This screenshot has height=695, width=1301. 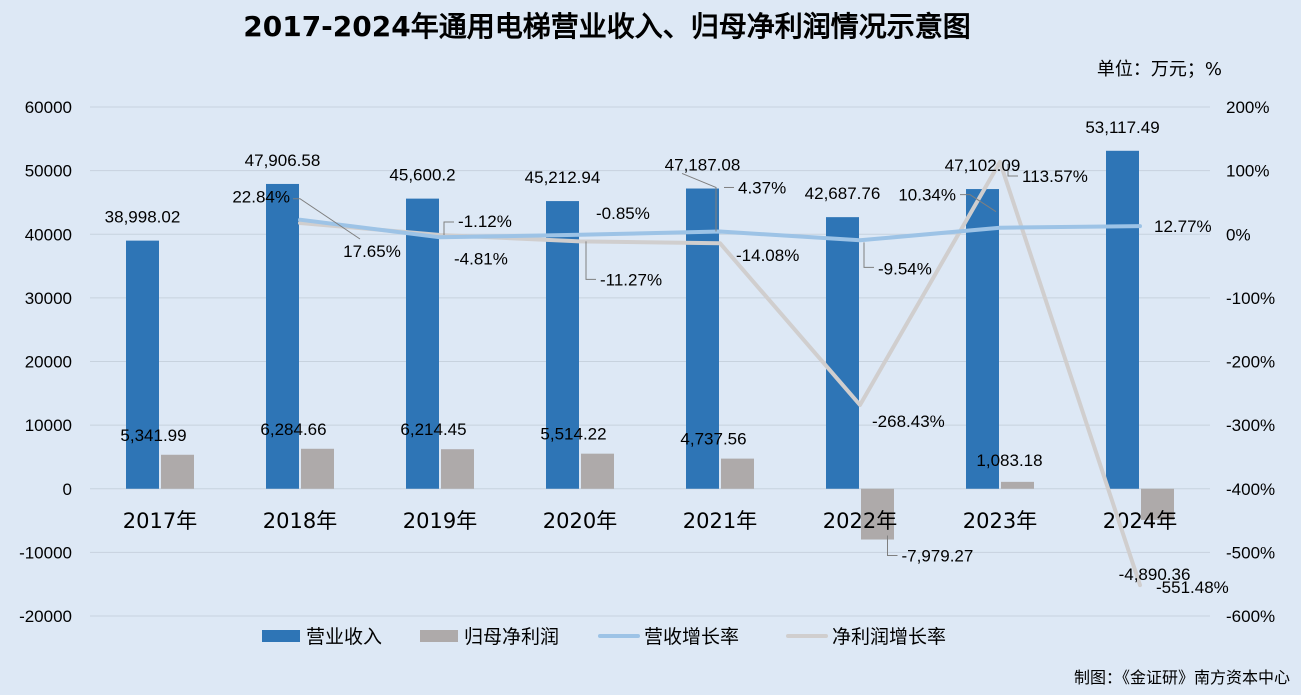 I want to click on left-tick-label: 40000, so click(x=48, y=234).